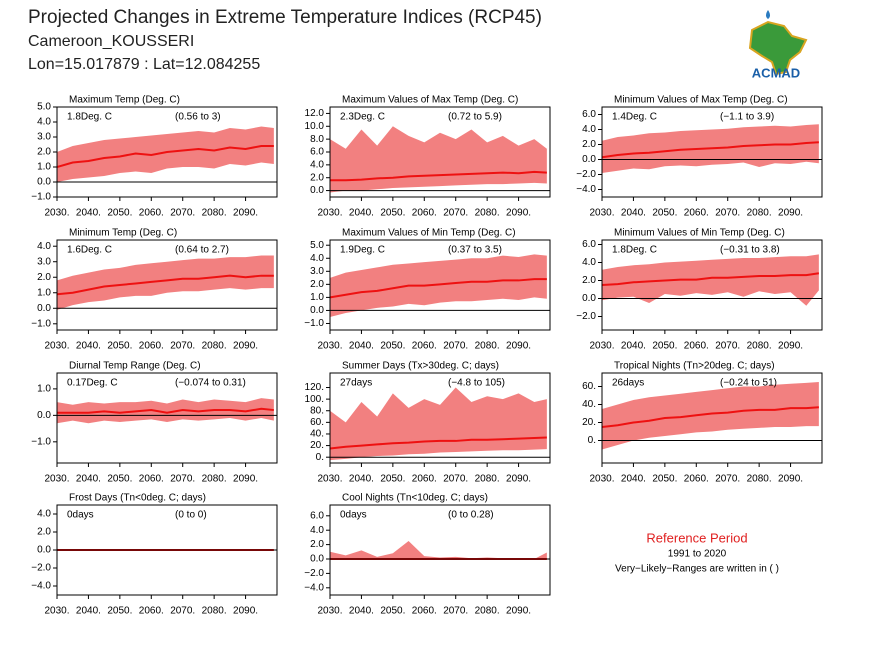  Describe the element at coordinates (317, 410) in the screenshot. I see `y-tick-label: 80.` at that location.